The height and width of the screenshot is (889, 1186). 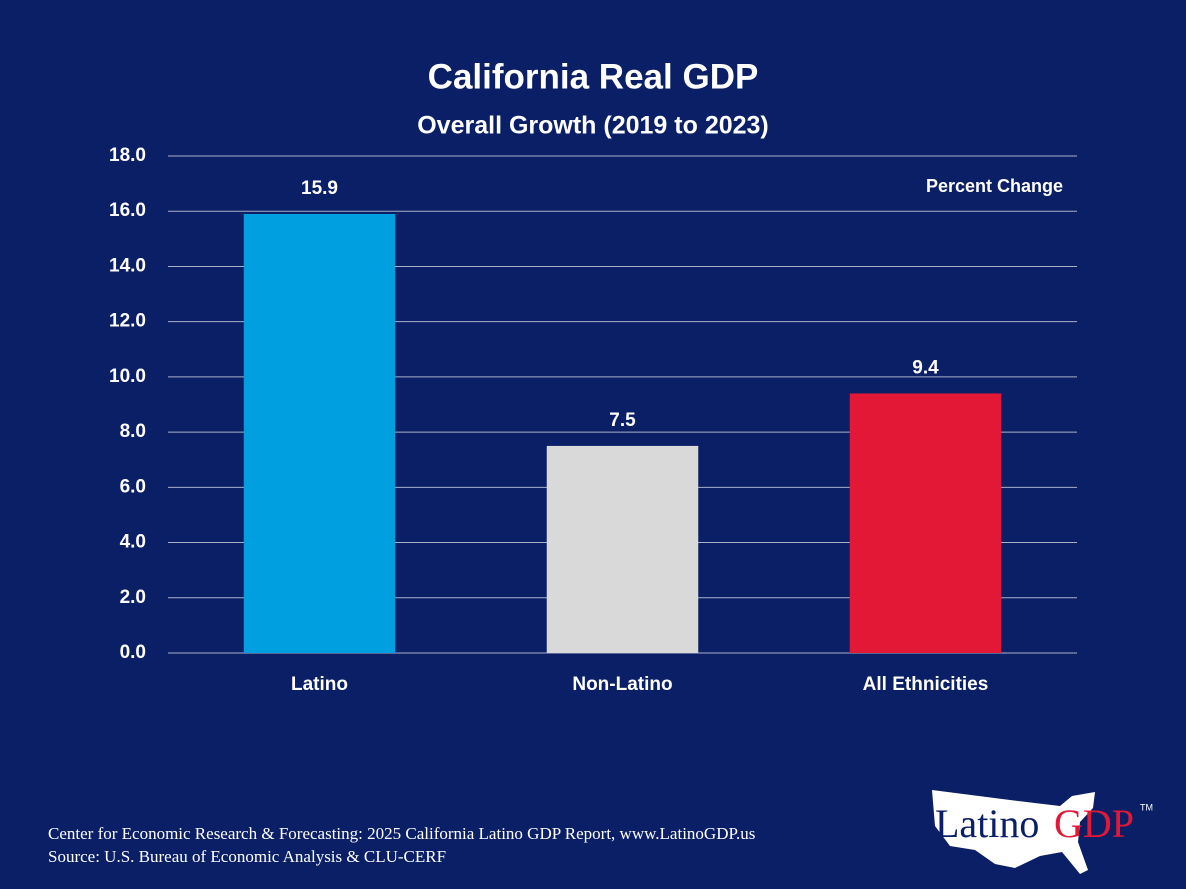 What do you see at coordinates (133, 486) in the screenshot?
I see `y-tick-label: 6.0` at bounding box center [133, 486].